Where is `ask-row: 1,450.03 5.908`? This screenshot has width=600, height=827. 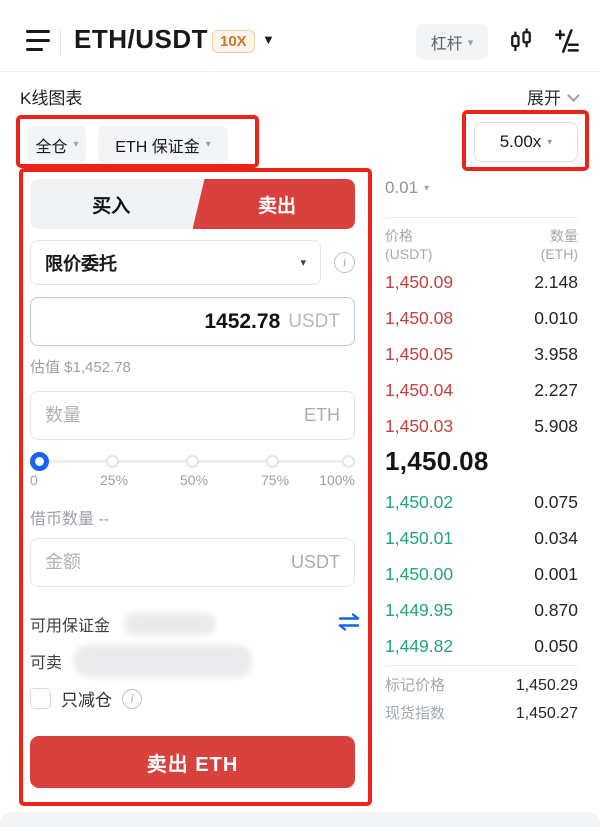 ask-row: 1,450.03 5.908 is located at coordinates (481, 426).